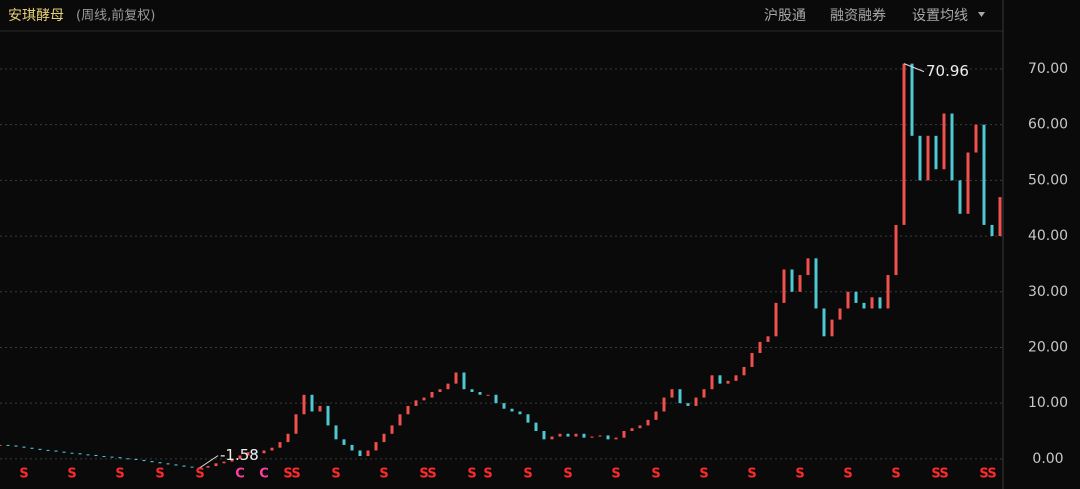 The height and width of the screenshot is (489, 1080). What do you see at coordinates (981, 14) in the screenshot?
I see `dropdown-arrow` at bounding box center [981, 14].